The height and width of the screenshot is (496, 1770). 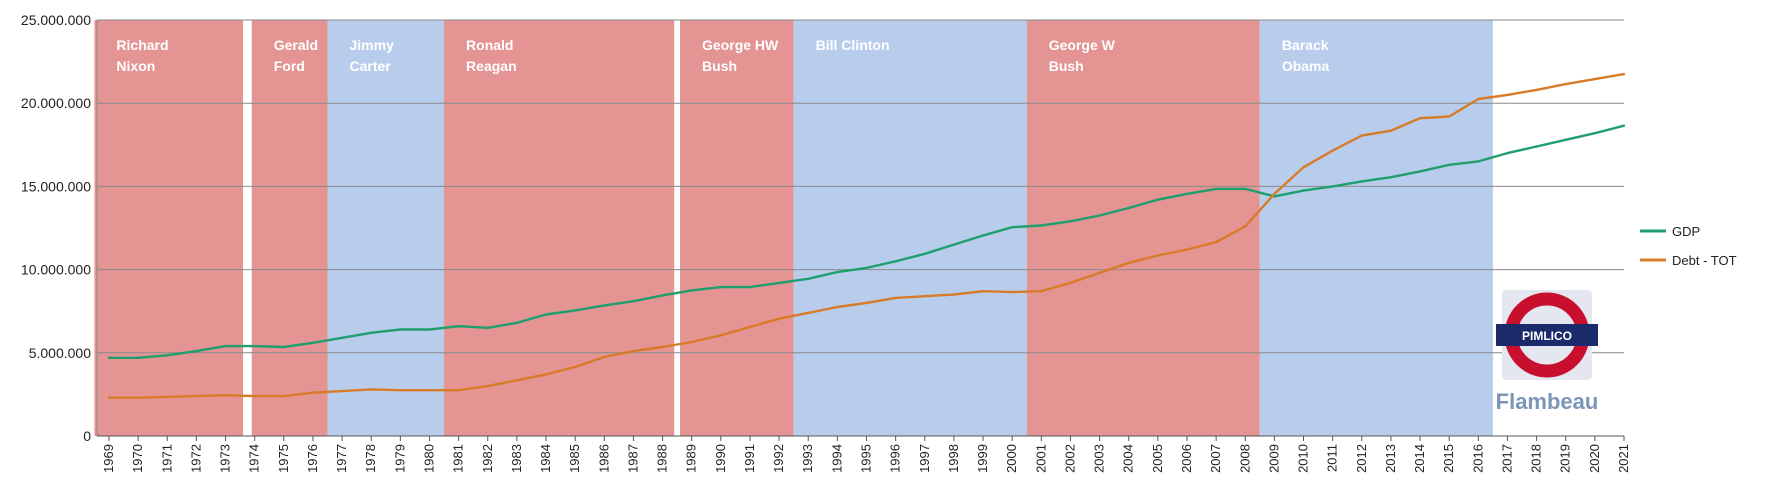 I want to click on legend-label-gdp: GDP, so click(x=1686, y=231).